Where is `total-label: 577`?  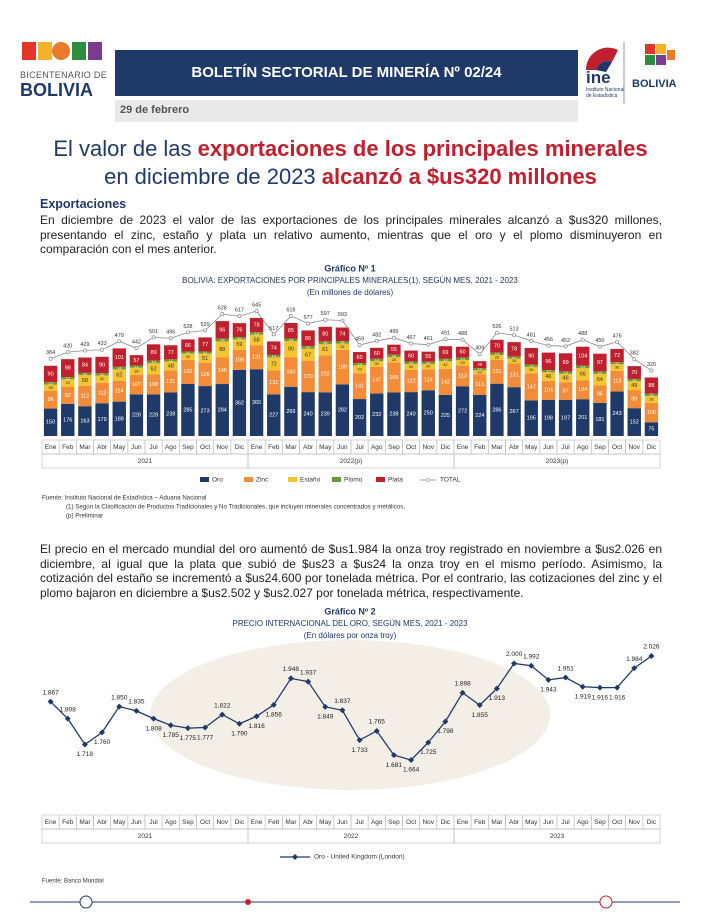
total-label: 577 is located at coordinates (307, 318).